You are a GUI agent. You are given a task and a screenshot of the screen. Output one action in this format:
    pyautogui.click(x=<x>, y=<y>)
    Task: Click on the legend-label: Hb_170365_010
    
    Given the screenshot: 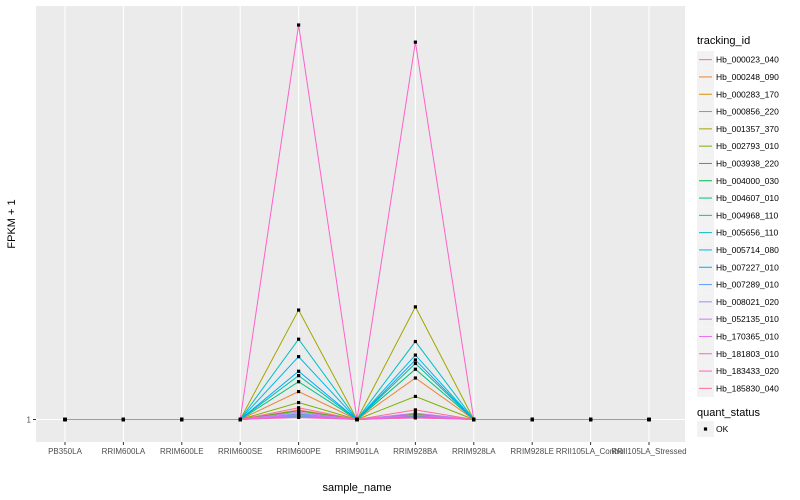 What is the action you would take?
    pyautogui.click(x=747, y=336)
    